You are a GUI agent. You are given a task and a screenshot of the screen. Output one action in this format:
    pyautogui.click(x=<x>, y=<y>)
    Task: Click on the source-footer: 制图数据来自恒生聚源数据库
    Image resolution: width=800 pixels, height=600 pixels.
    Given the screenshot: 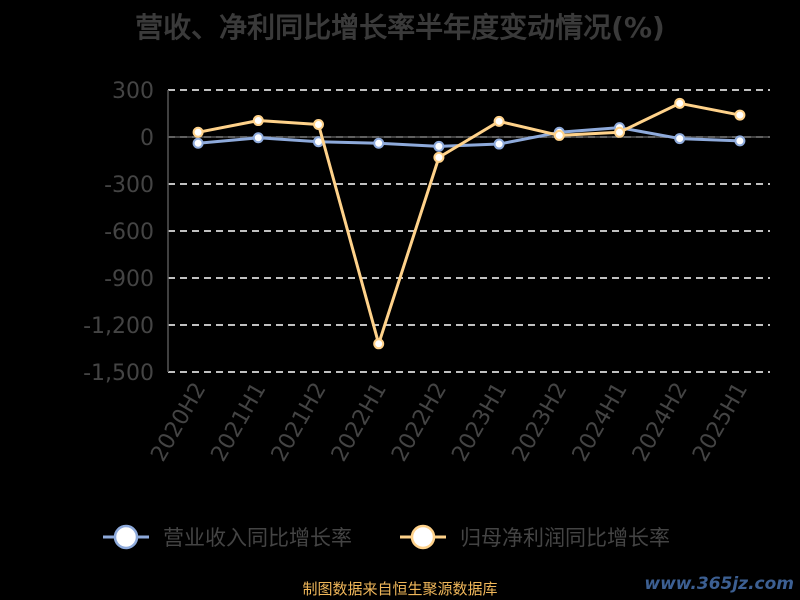 What is the action you would take?
    pyautogui.click(x=400, y=589)
    